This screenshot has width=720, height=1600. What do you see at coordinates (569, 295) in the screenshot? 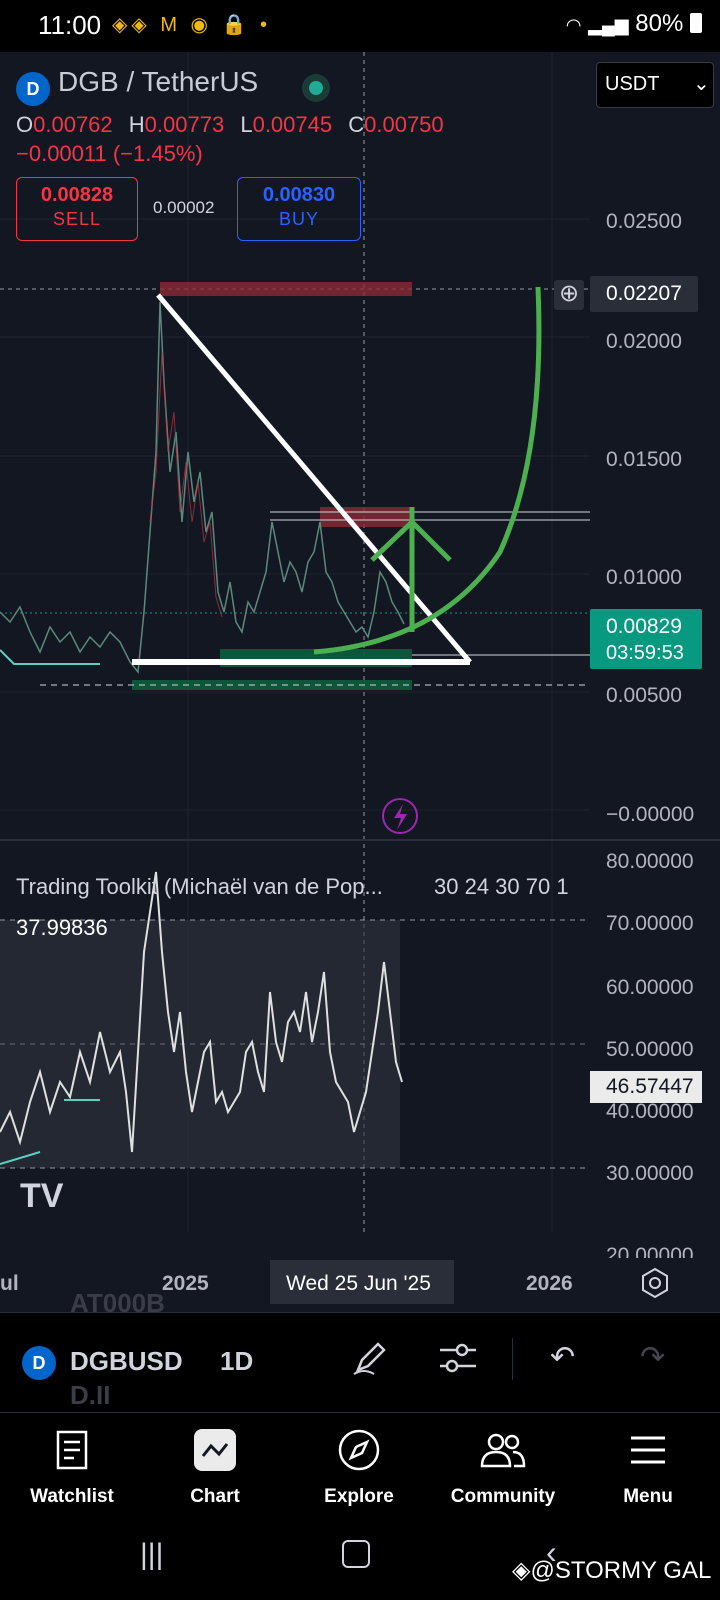
I see `add-alert-icon: ⊕` at bounding box center [569, 295].